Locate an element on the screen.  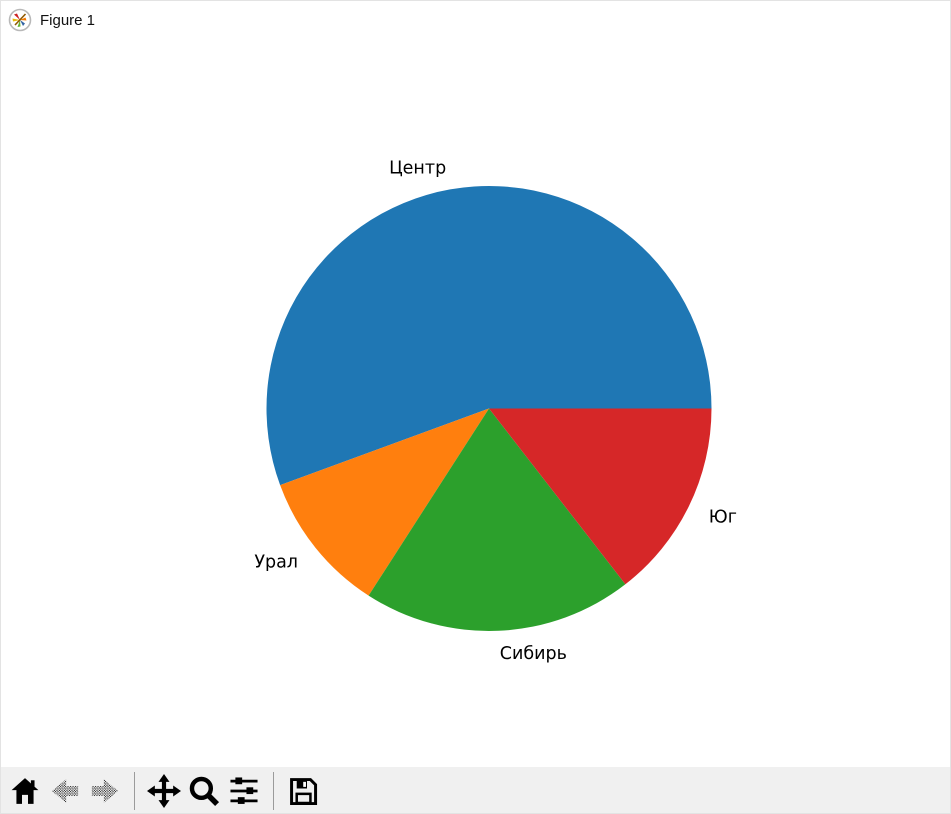
pie-label: Урал is located at coordinates (276, 563).